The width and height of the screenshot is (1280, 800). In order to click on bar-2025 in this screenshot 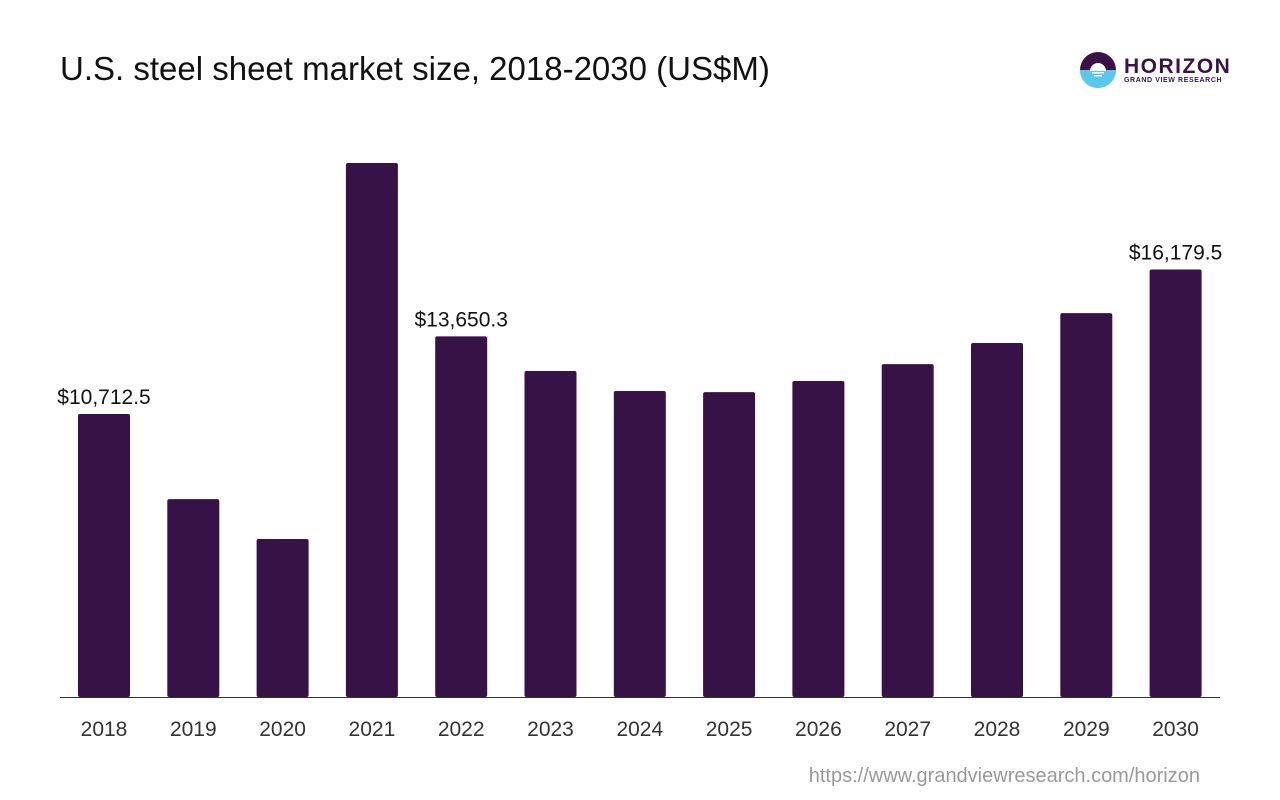, I will do `click(729, 544)`.